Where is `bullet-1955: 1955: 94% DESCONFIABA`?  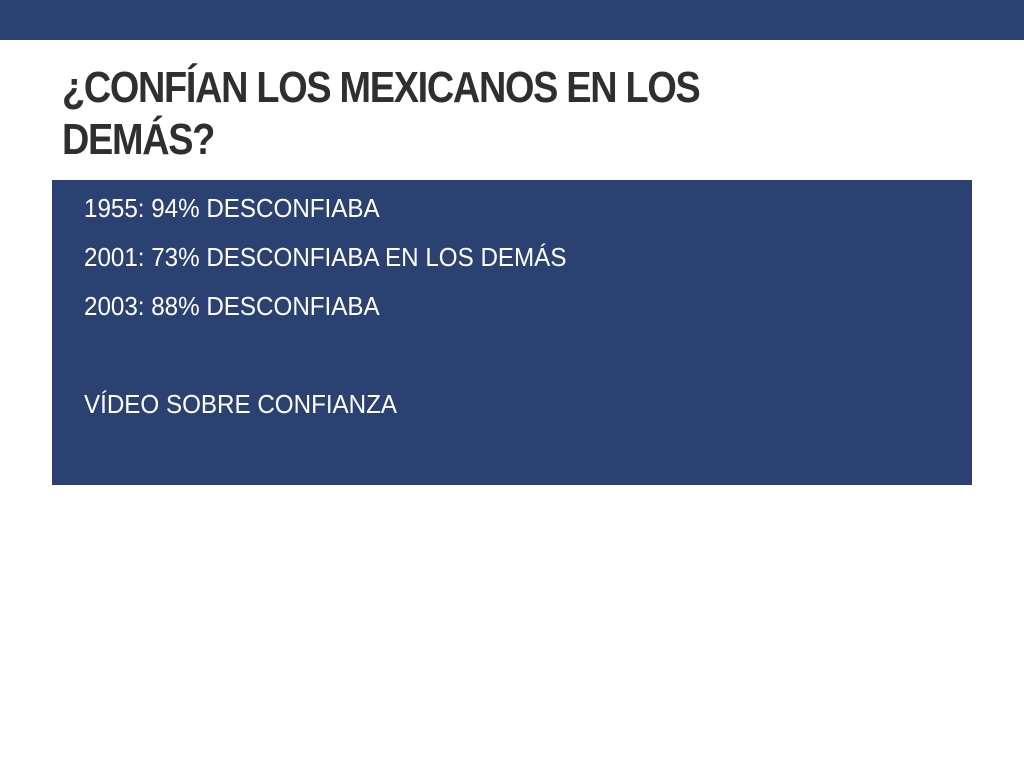
bullet-1955: 1955: 94% DESCONFIABA is located at coordinates (232, 208).